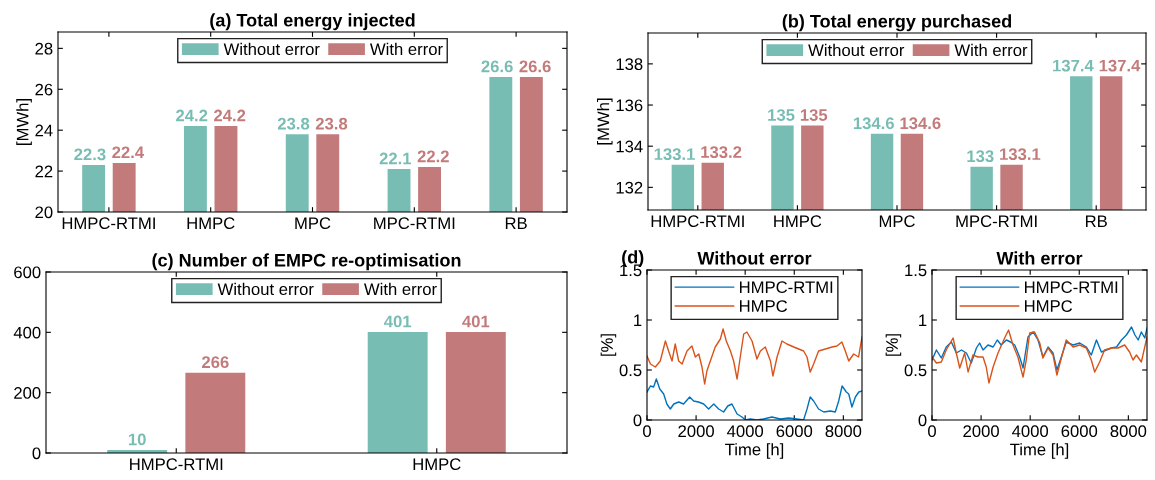 This screenshot has width=1155, height=480. I want to click on data-label: 133.2, so click(721, 152).